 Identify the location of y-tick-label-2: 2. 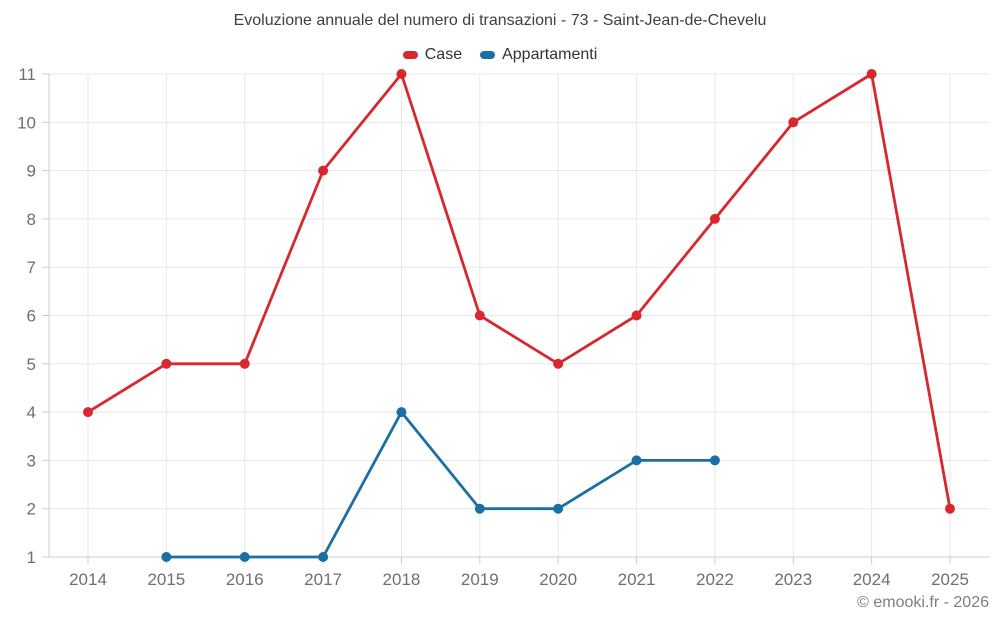
(31, 509).